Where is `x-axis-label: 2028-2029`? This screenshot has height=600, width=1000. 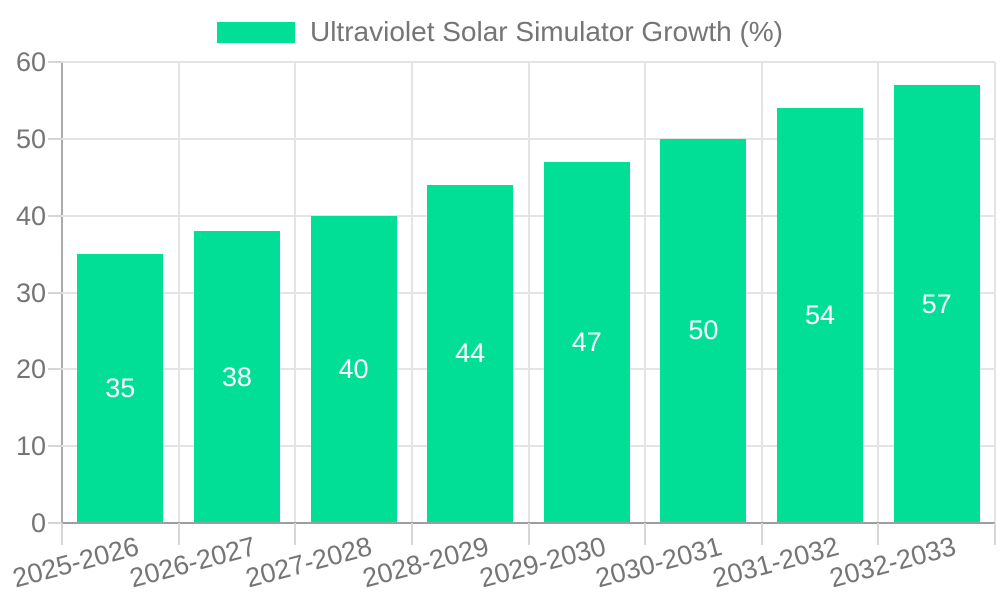 x-axis-label: 2028-2029 is located at coordinates (425, 562).